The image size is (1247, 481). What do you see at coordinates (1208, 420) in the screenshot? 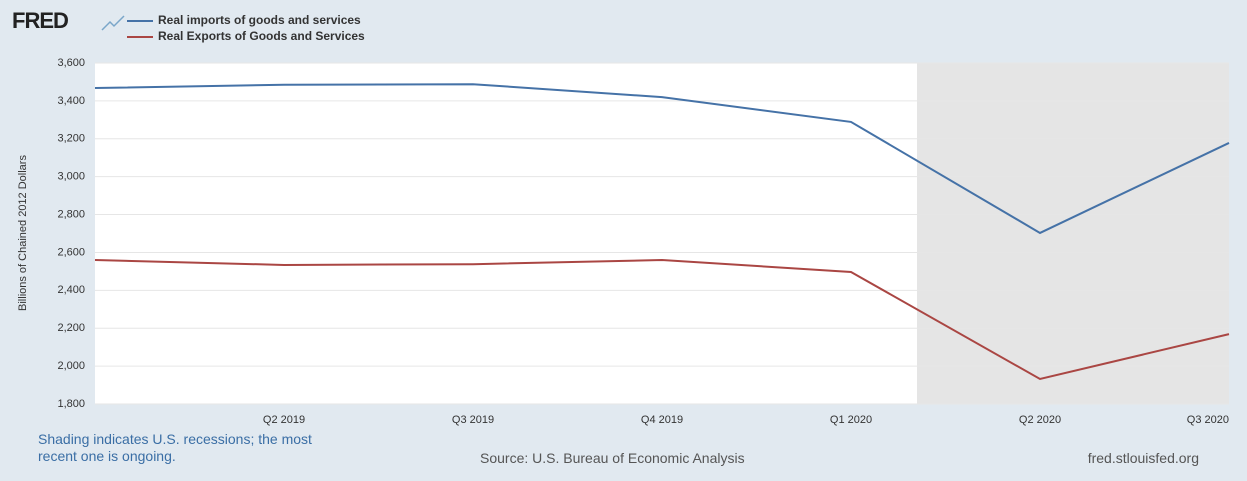
I see `x-tick-label: Q3 2020` at bounding box center [1208, 420].